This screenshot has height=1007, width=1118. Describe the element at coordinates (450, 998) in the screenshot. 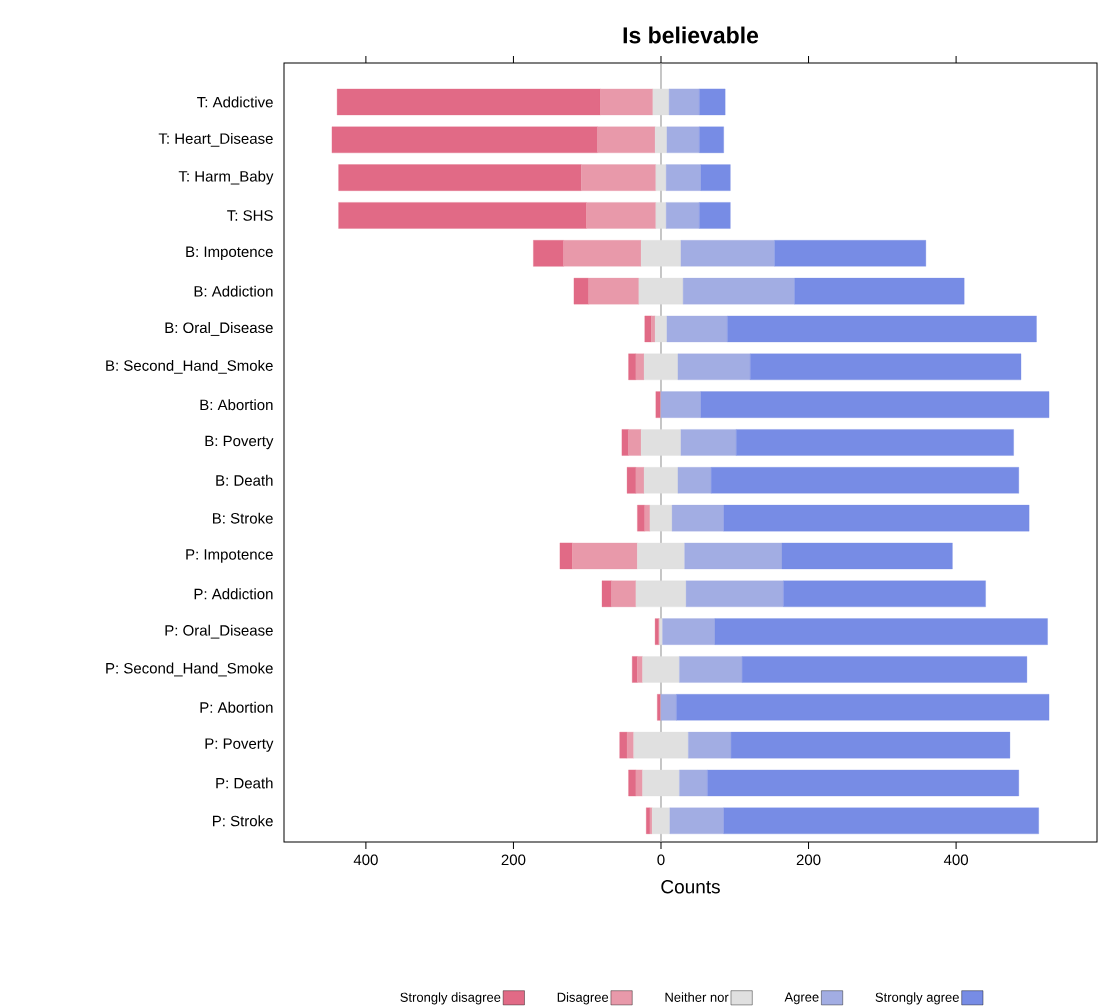

I see `legend-label: Strongly disagree` at that location.